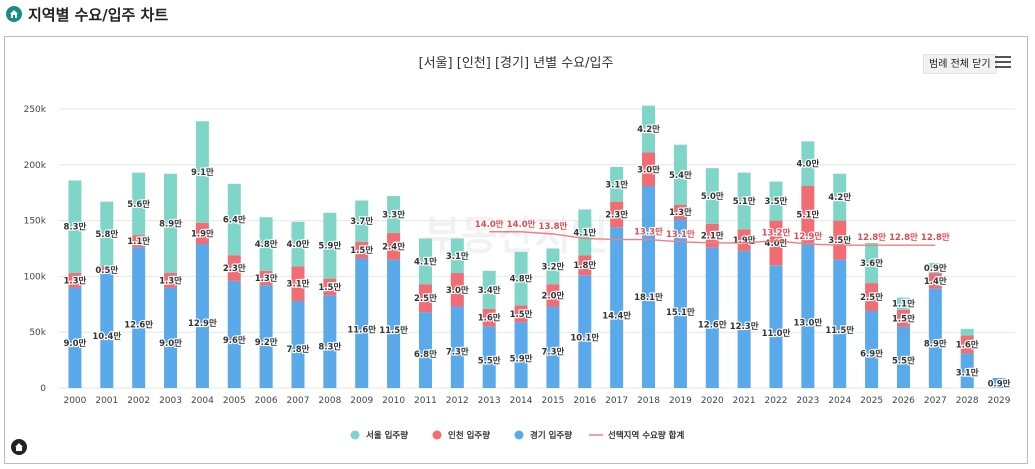 Image resolution: width=1035 pixels, height=469 pixels. I want to click on x-tick-label: 2027, so click(935, 401).